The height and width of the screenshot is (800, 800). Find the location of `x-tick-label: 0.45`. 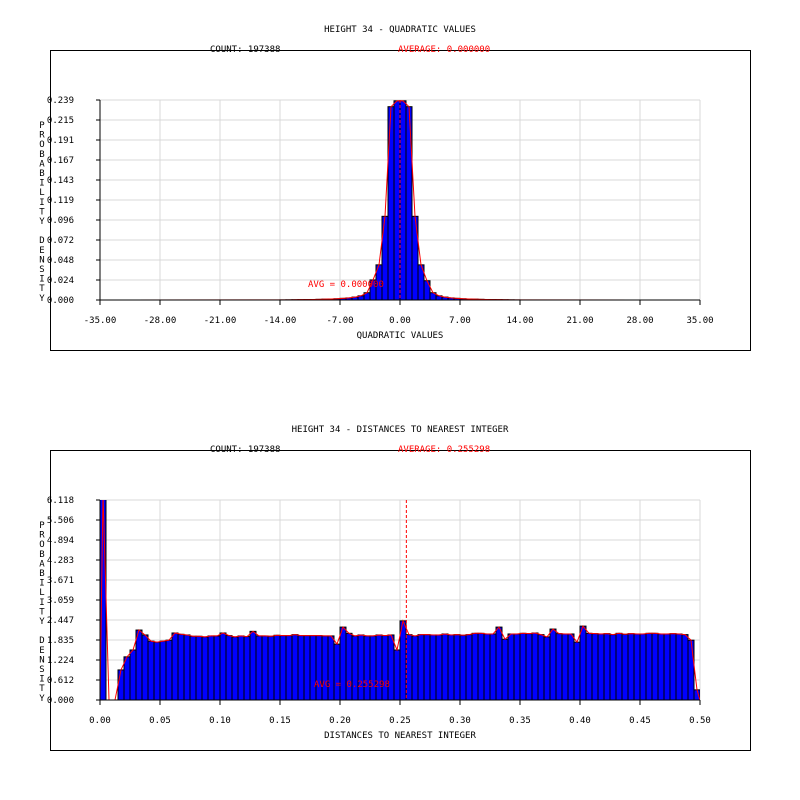

x-tick-label: 0.45 is located at coordinates (640, 721).